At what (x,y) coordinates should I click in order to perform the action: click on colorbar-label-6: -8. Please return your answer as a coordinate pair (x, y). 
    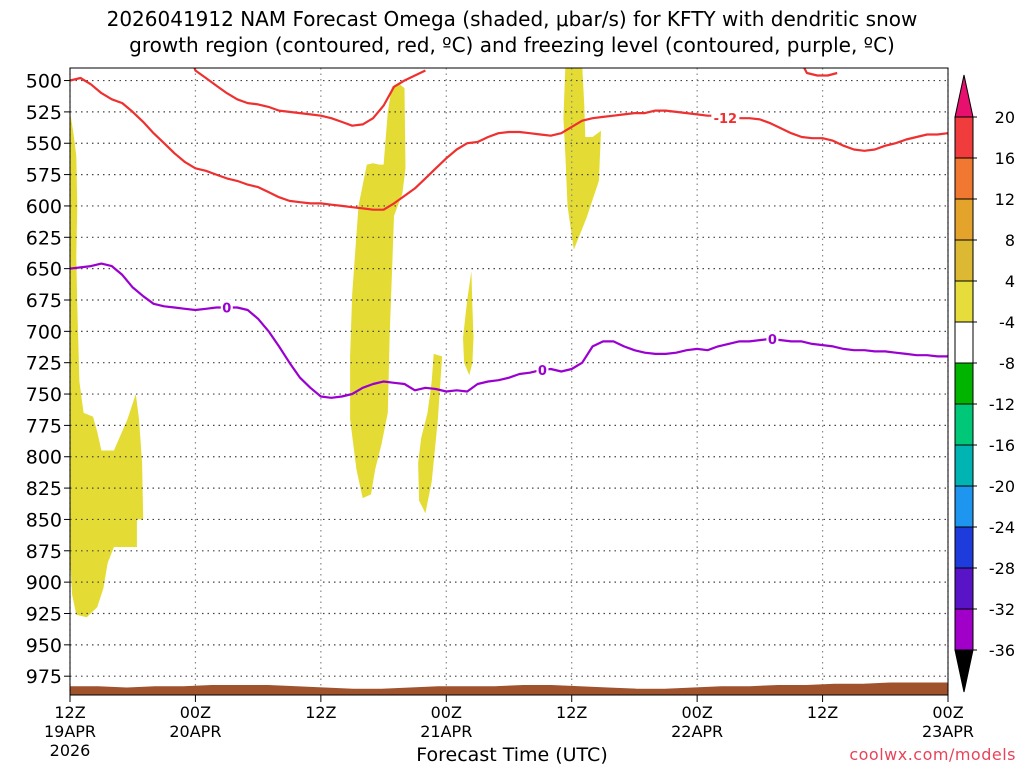
    Looking at the image, I should click on (1007, 363).